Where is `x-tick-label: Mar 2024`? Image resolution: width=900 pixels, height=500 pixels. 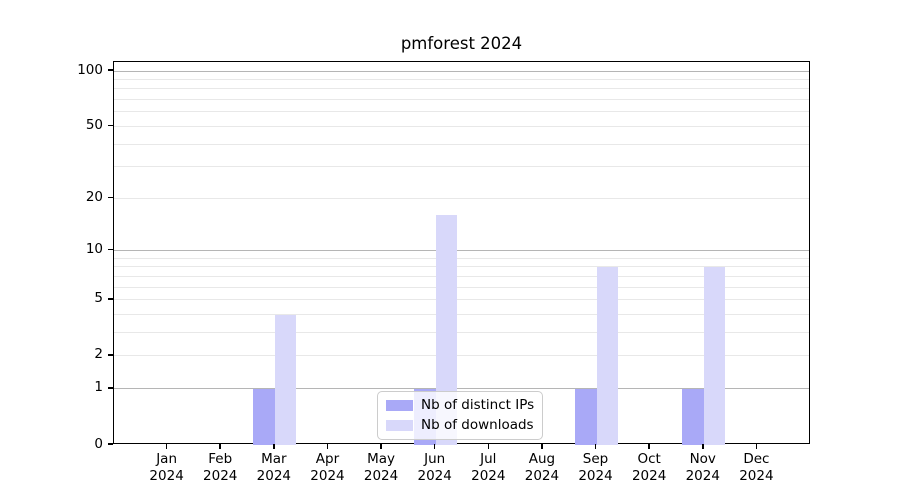
x-tick-label: Mar 2024 is located at coordinates (274, 467).